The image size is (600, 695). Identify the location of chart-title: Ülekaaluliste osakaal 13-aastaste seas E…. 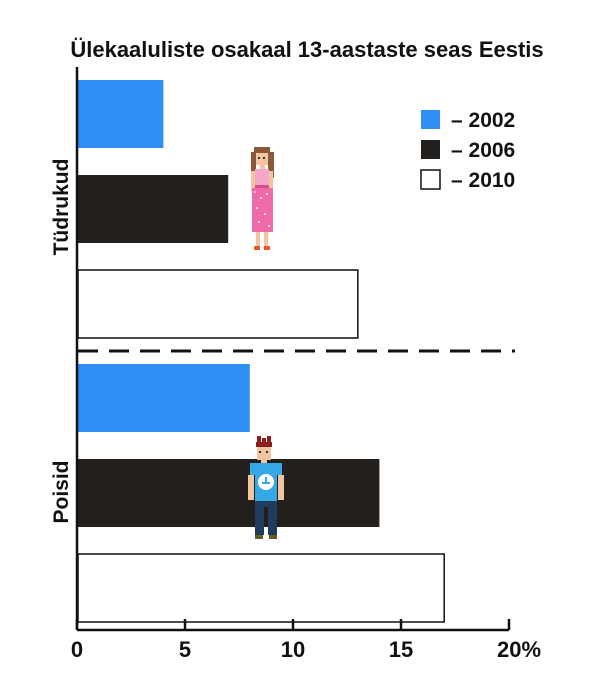
(306, 49).